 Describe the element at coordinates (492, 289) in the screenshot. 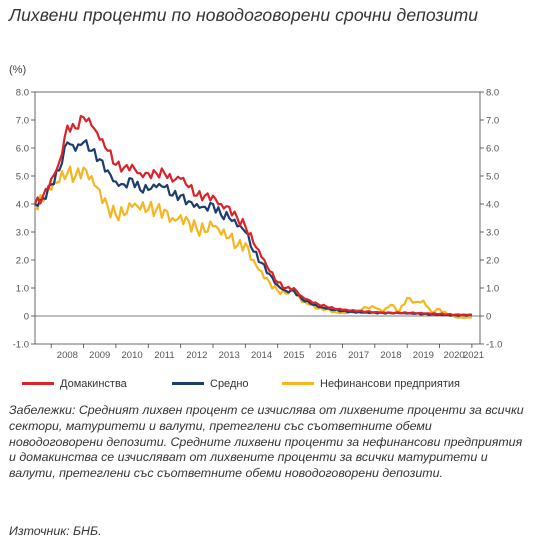

I see `y-tick-label-right-2: 1.0` at that location.